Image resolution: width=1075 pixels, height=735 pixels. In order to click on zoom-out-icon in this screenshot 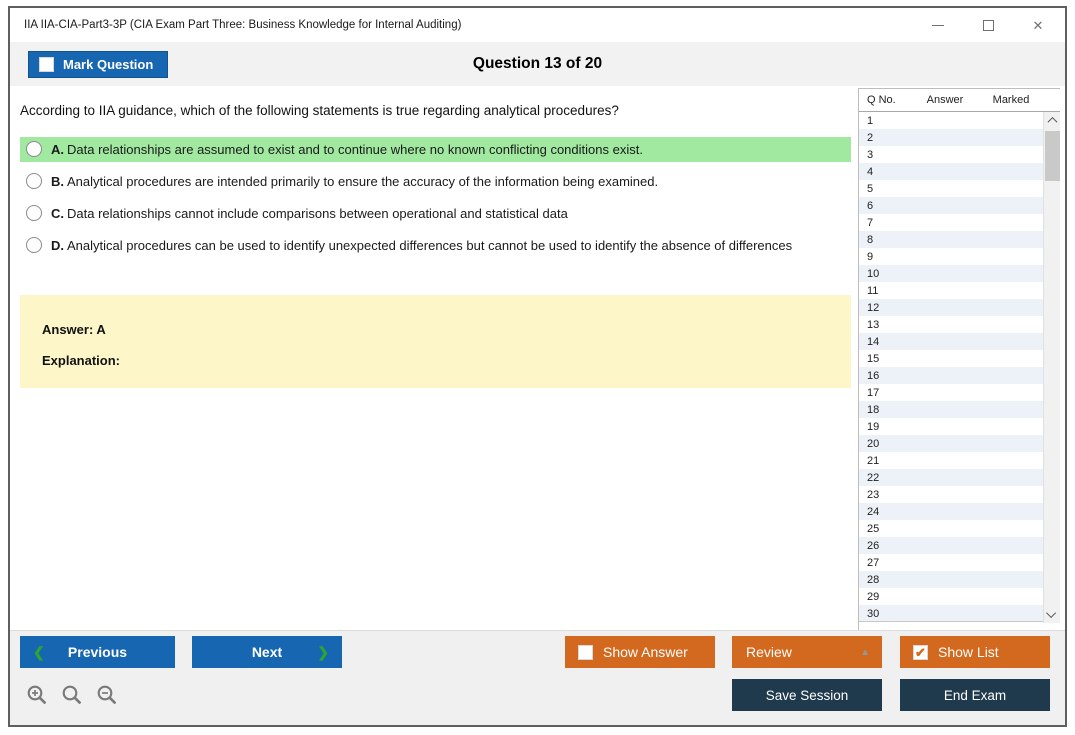, I will do `click(108, 696)`.